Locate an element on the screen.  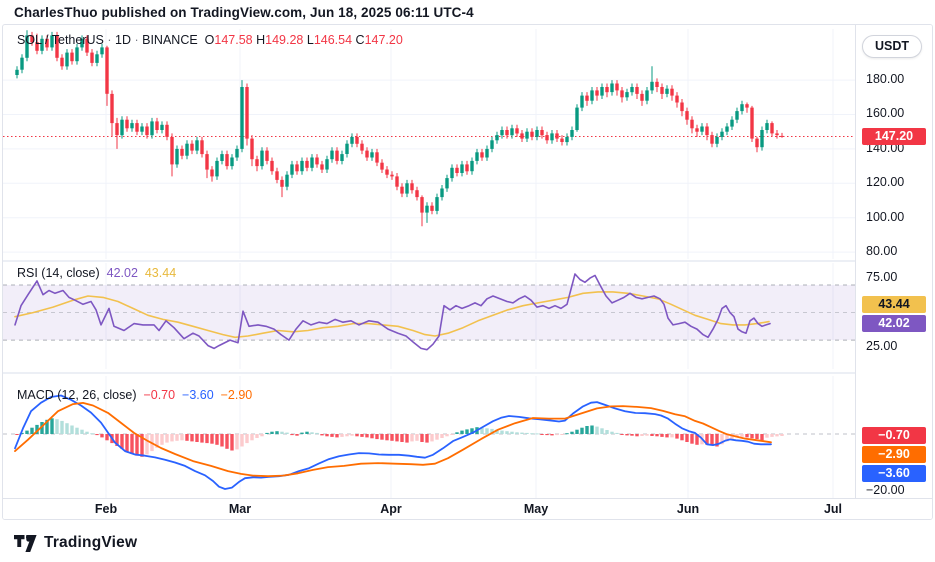
symbol-title: SOL / TetherUS is located at coordinates (60, 40).